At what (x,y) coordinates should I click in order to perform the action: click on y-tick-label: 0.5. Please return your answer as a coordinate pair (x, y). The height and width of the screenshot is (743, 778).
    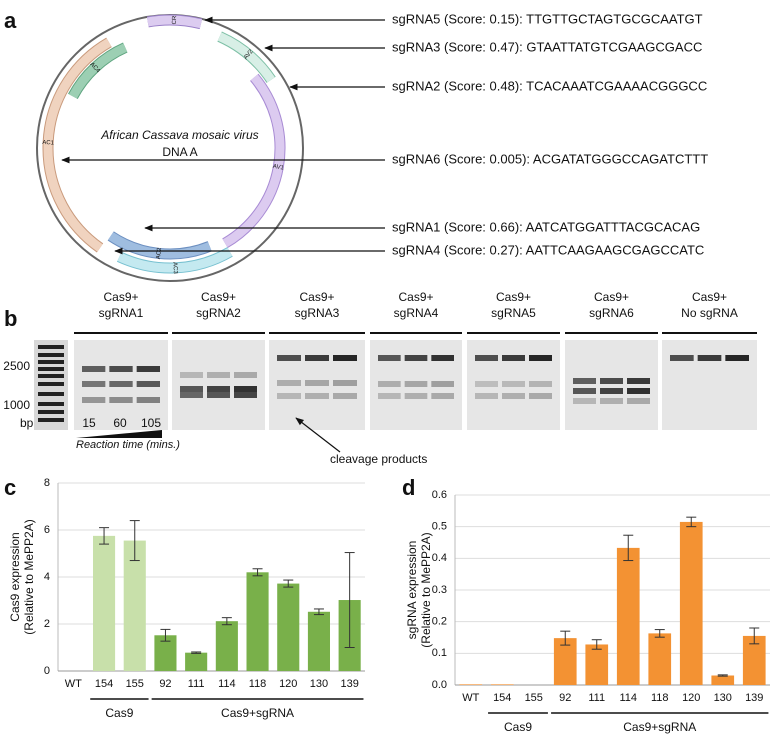
    Looking at the image, I should click on (439, 527).